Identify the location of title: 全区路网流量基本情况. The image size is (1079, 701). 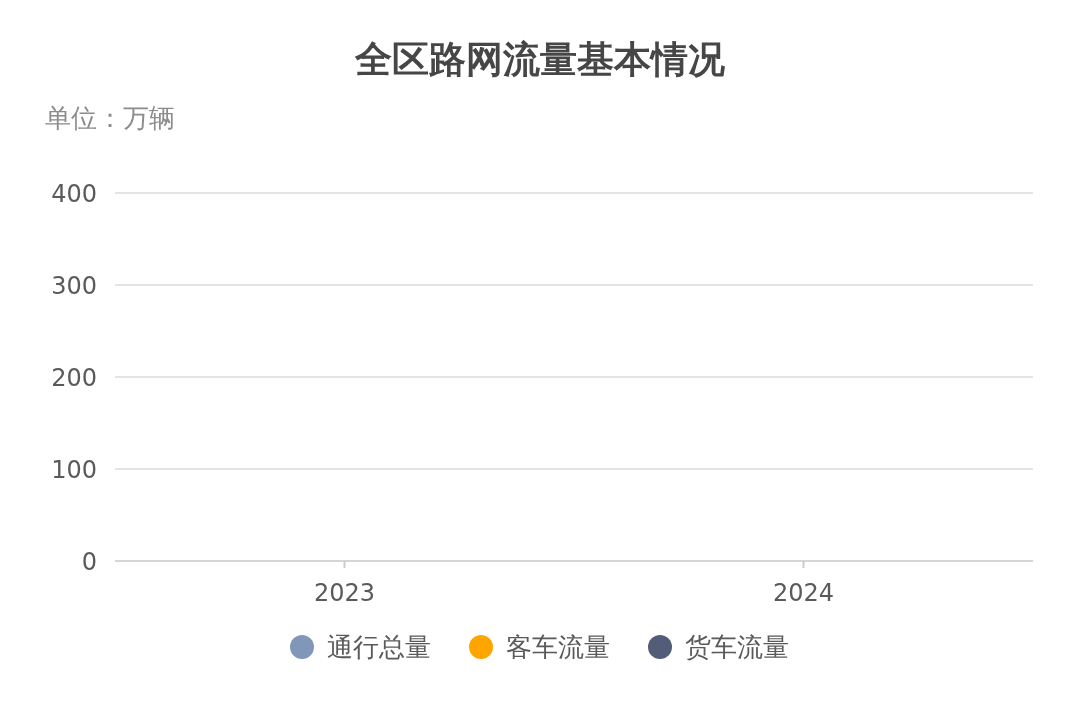
(539, 59).